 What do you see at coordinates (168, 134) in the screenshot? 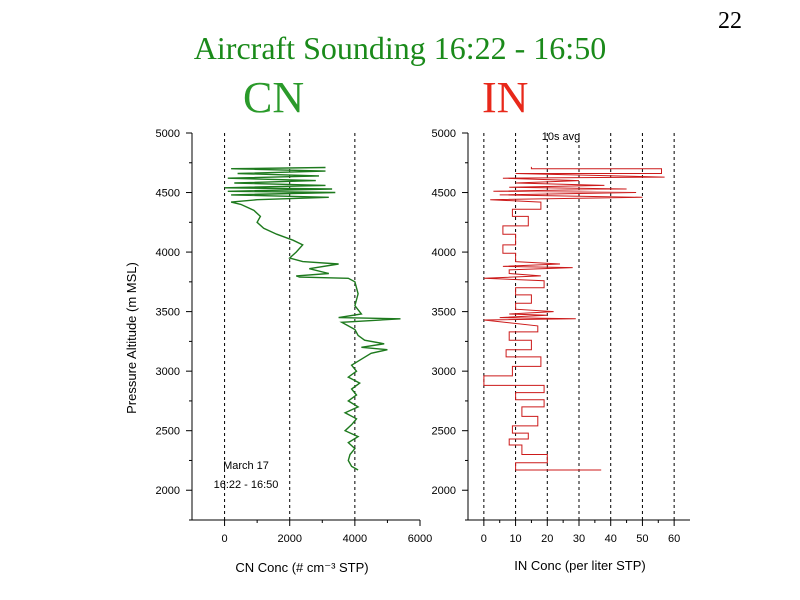
I see `cn-ytick-label-5000: 5000` at bounding box center [168, 134].